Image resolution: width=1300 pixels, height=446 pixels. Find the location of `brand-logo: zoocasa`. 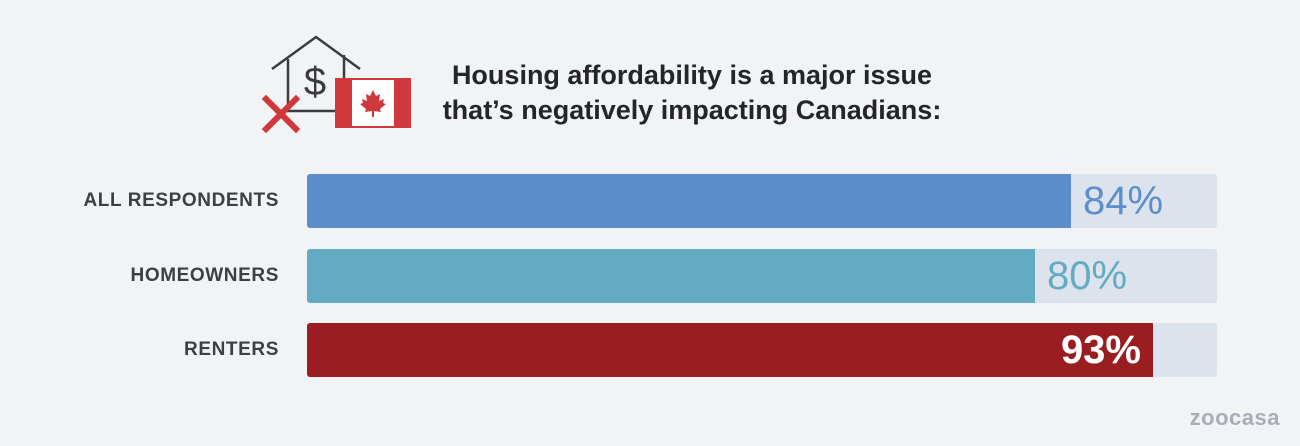

brand-logo: zoocasa is located at coordinates (1234, 417).